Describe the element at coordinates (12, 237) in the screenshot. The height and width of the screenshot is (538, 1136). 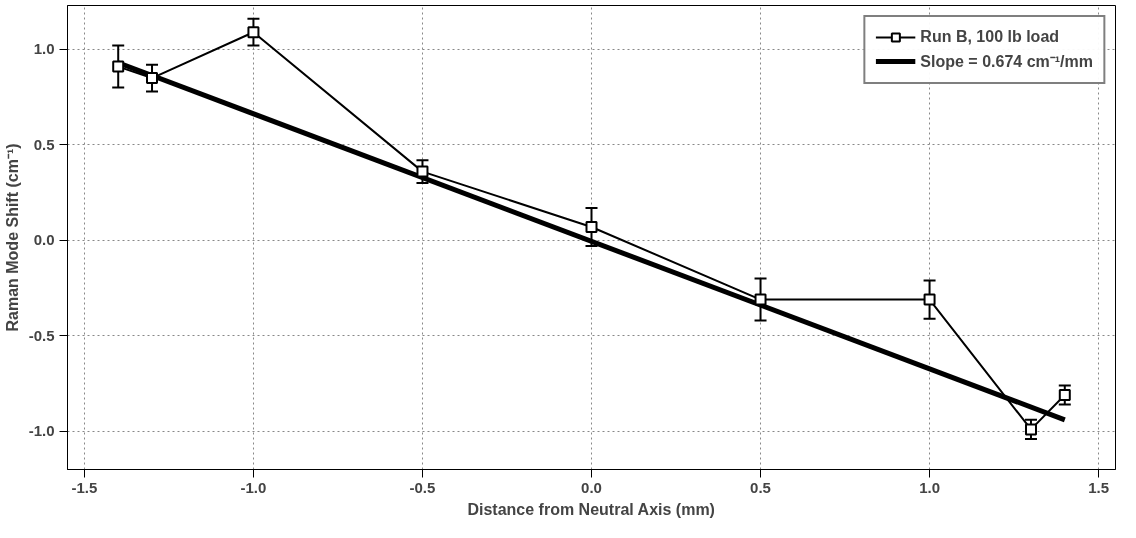
I see `y-axis-title: Raman Mode Shift (cm⁻¹)` at that location.